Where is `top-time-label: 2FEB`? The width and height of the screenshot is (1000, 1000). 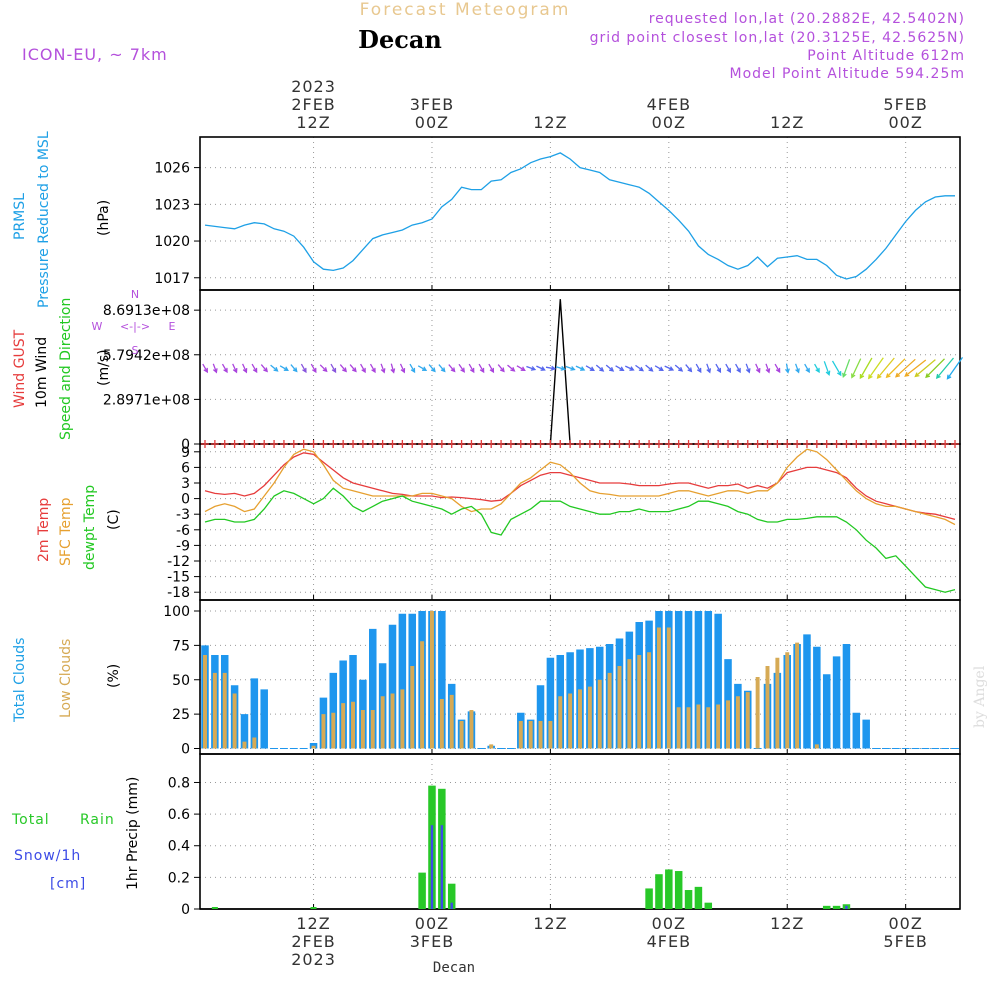 top-time-label: 2FEB is located at coordinates (313, 104).